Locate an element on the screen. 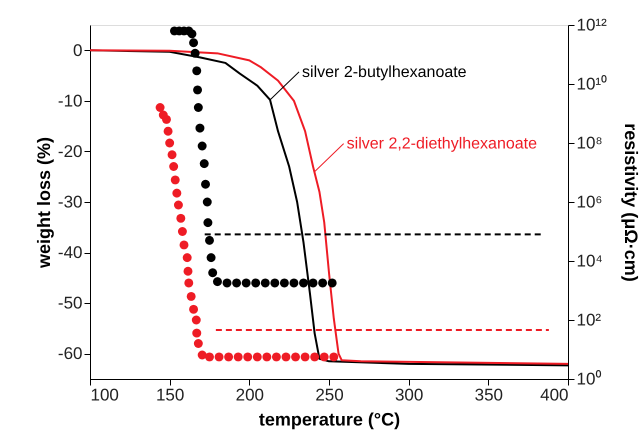 The width and height of the screenshot is (641, 437). y2-tick-label: 10² is located at coordinates (589, 320).